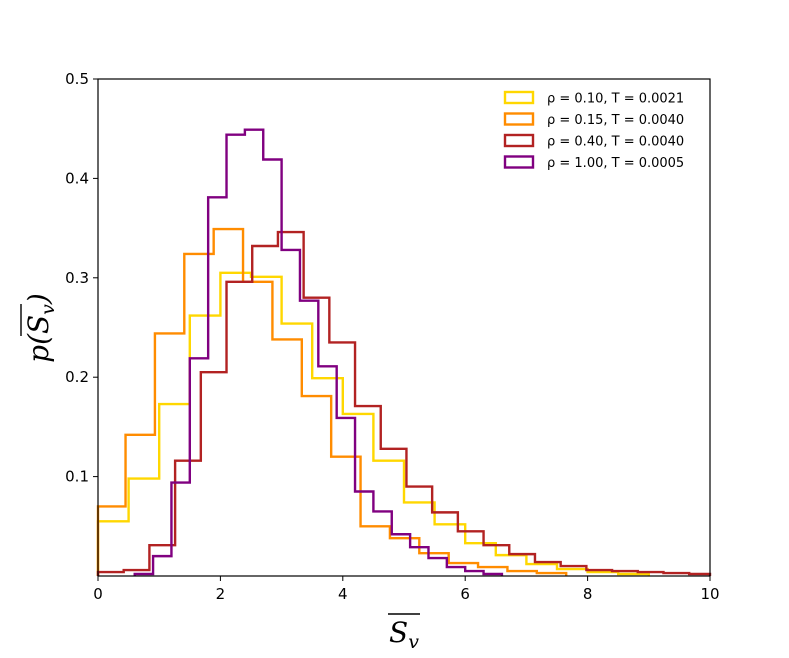 The image size is (789, 658). What do you see at coordinates (588, 594) in the screenshot?
I see `x-tick-label: 8` at bounding box center [588, 594].